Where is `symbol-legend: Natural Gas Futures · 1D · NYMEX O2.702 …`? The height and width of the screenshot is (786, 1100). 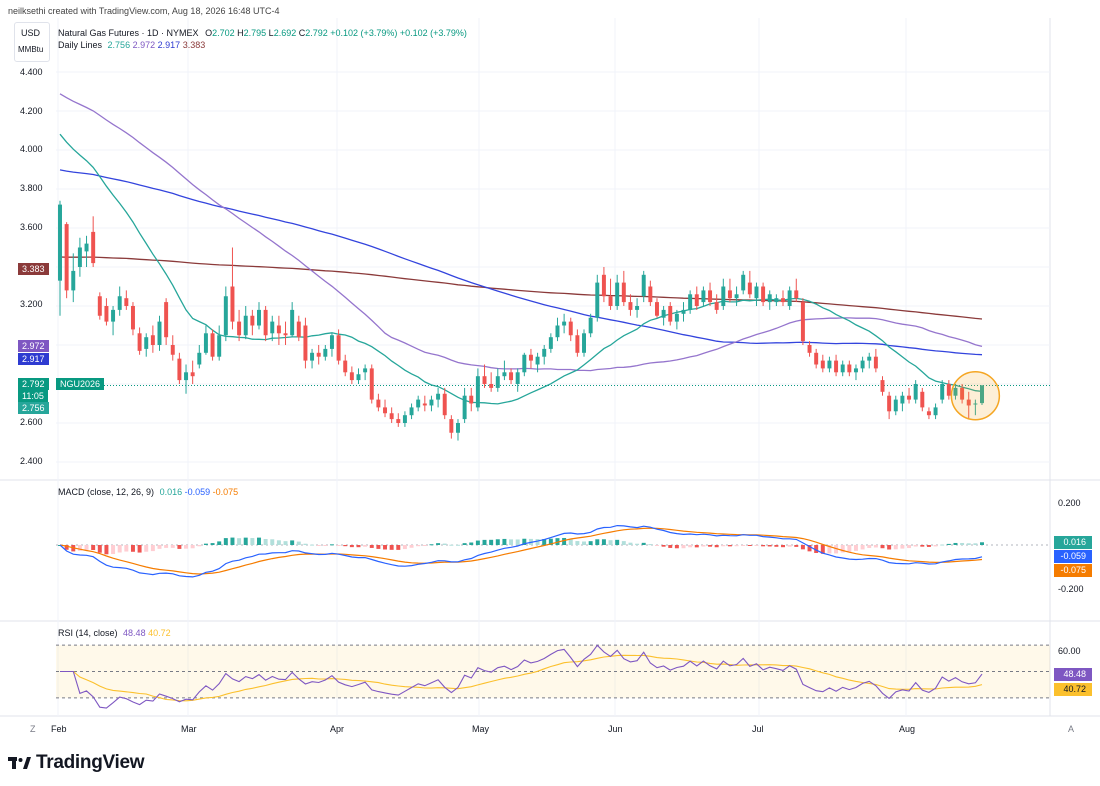
symbol-legend: Natural Gas Futures · 1D · NYMEX O2.702 … is located at coordinates (262, 33).